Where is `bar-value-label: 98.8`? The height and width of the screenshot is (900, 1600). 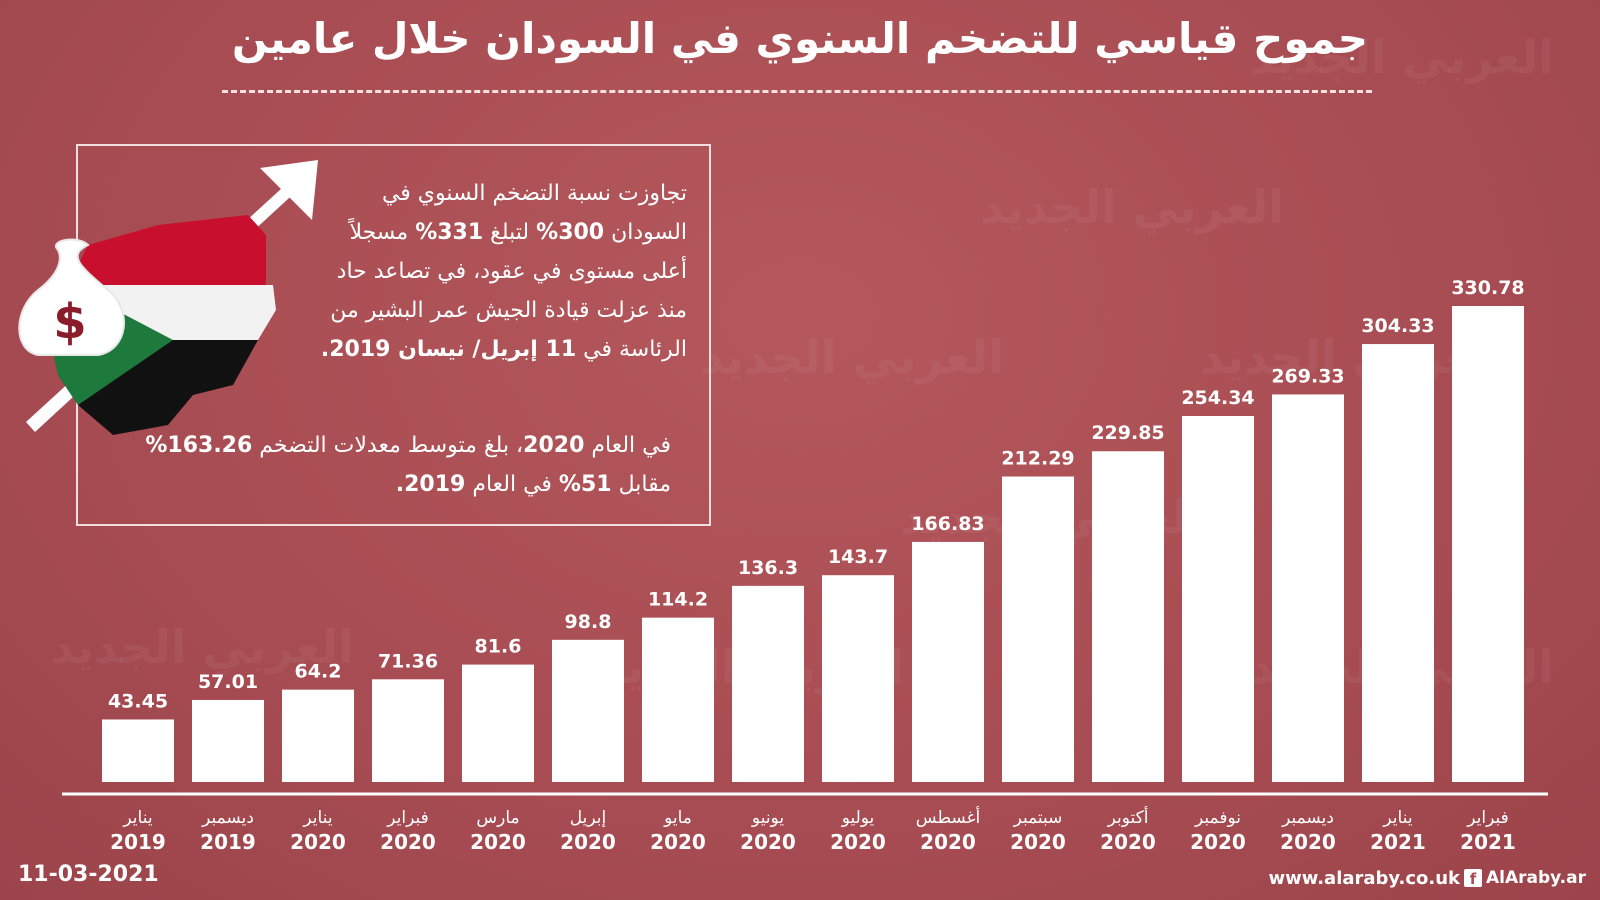 bar-value-label: 98.8 is located at coordinates (588, 622).